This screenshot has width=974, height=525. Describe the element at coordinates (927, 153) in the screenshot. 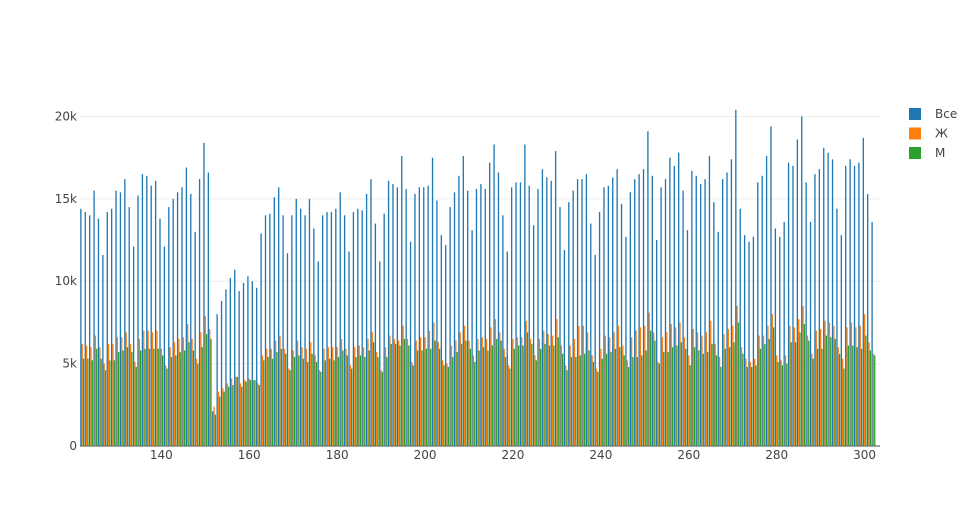

I see `legend-item: М` at that location.